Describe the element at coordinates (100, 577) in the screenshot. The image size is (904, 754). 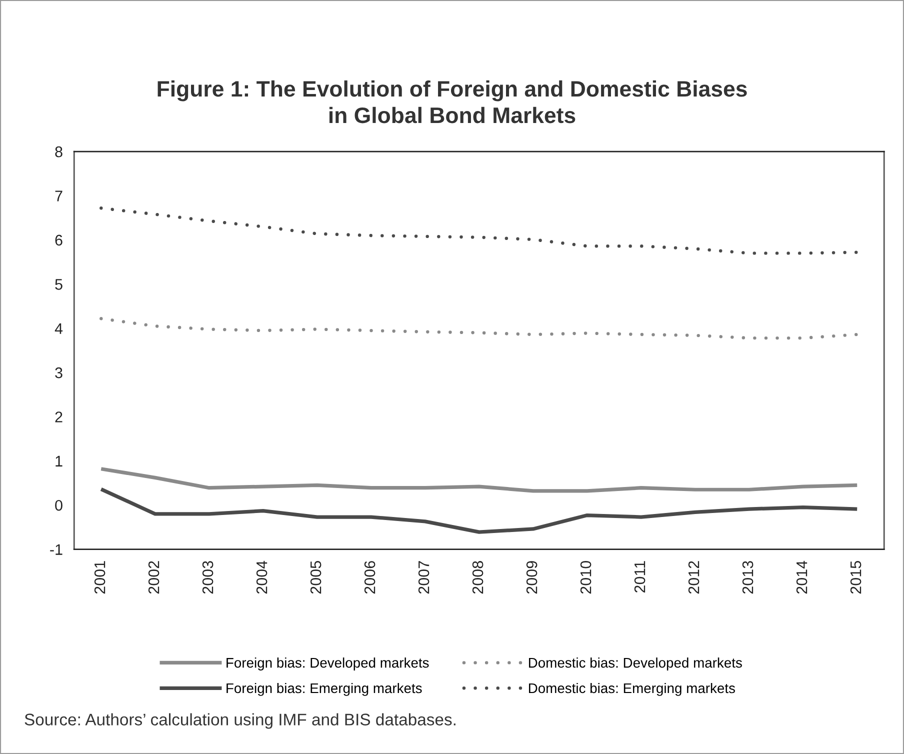
I see `x-tick-label: 2001` at that location.